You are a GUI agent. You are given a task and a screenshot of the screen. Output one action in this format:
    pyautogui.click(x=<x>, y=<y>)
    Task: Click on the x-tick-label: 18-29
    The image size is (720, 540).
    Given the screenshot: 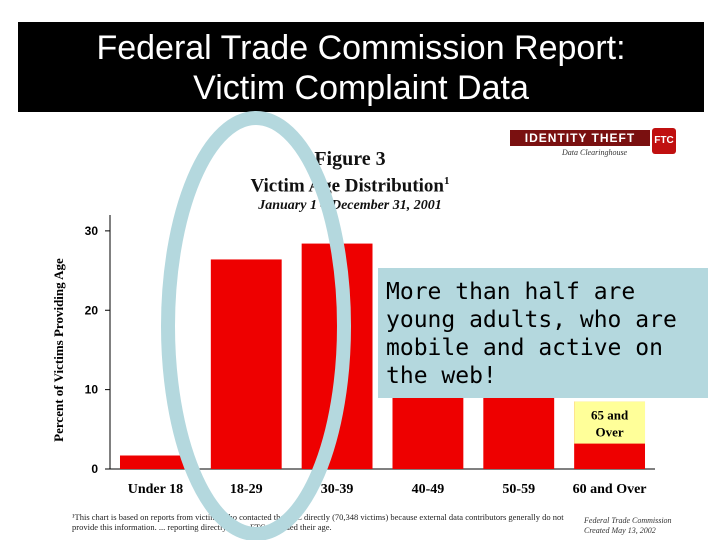 What is the action you would take?
    pyautogui.click(x=246, y=489)
    